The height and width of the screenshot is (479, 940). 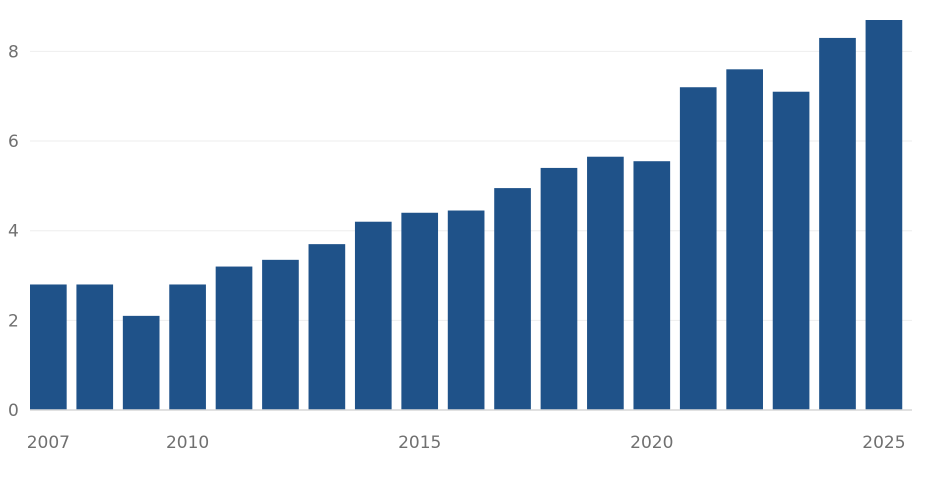 I want to click on bar-2012, so click(x=280, y=334).